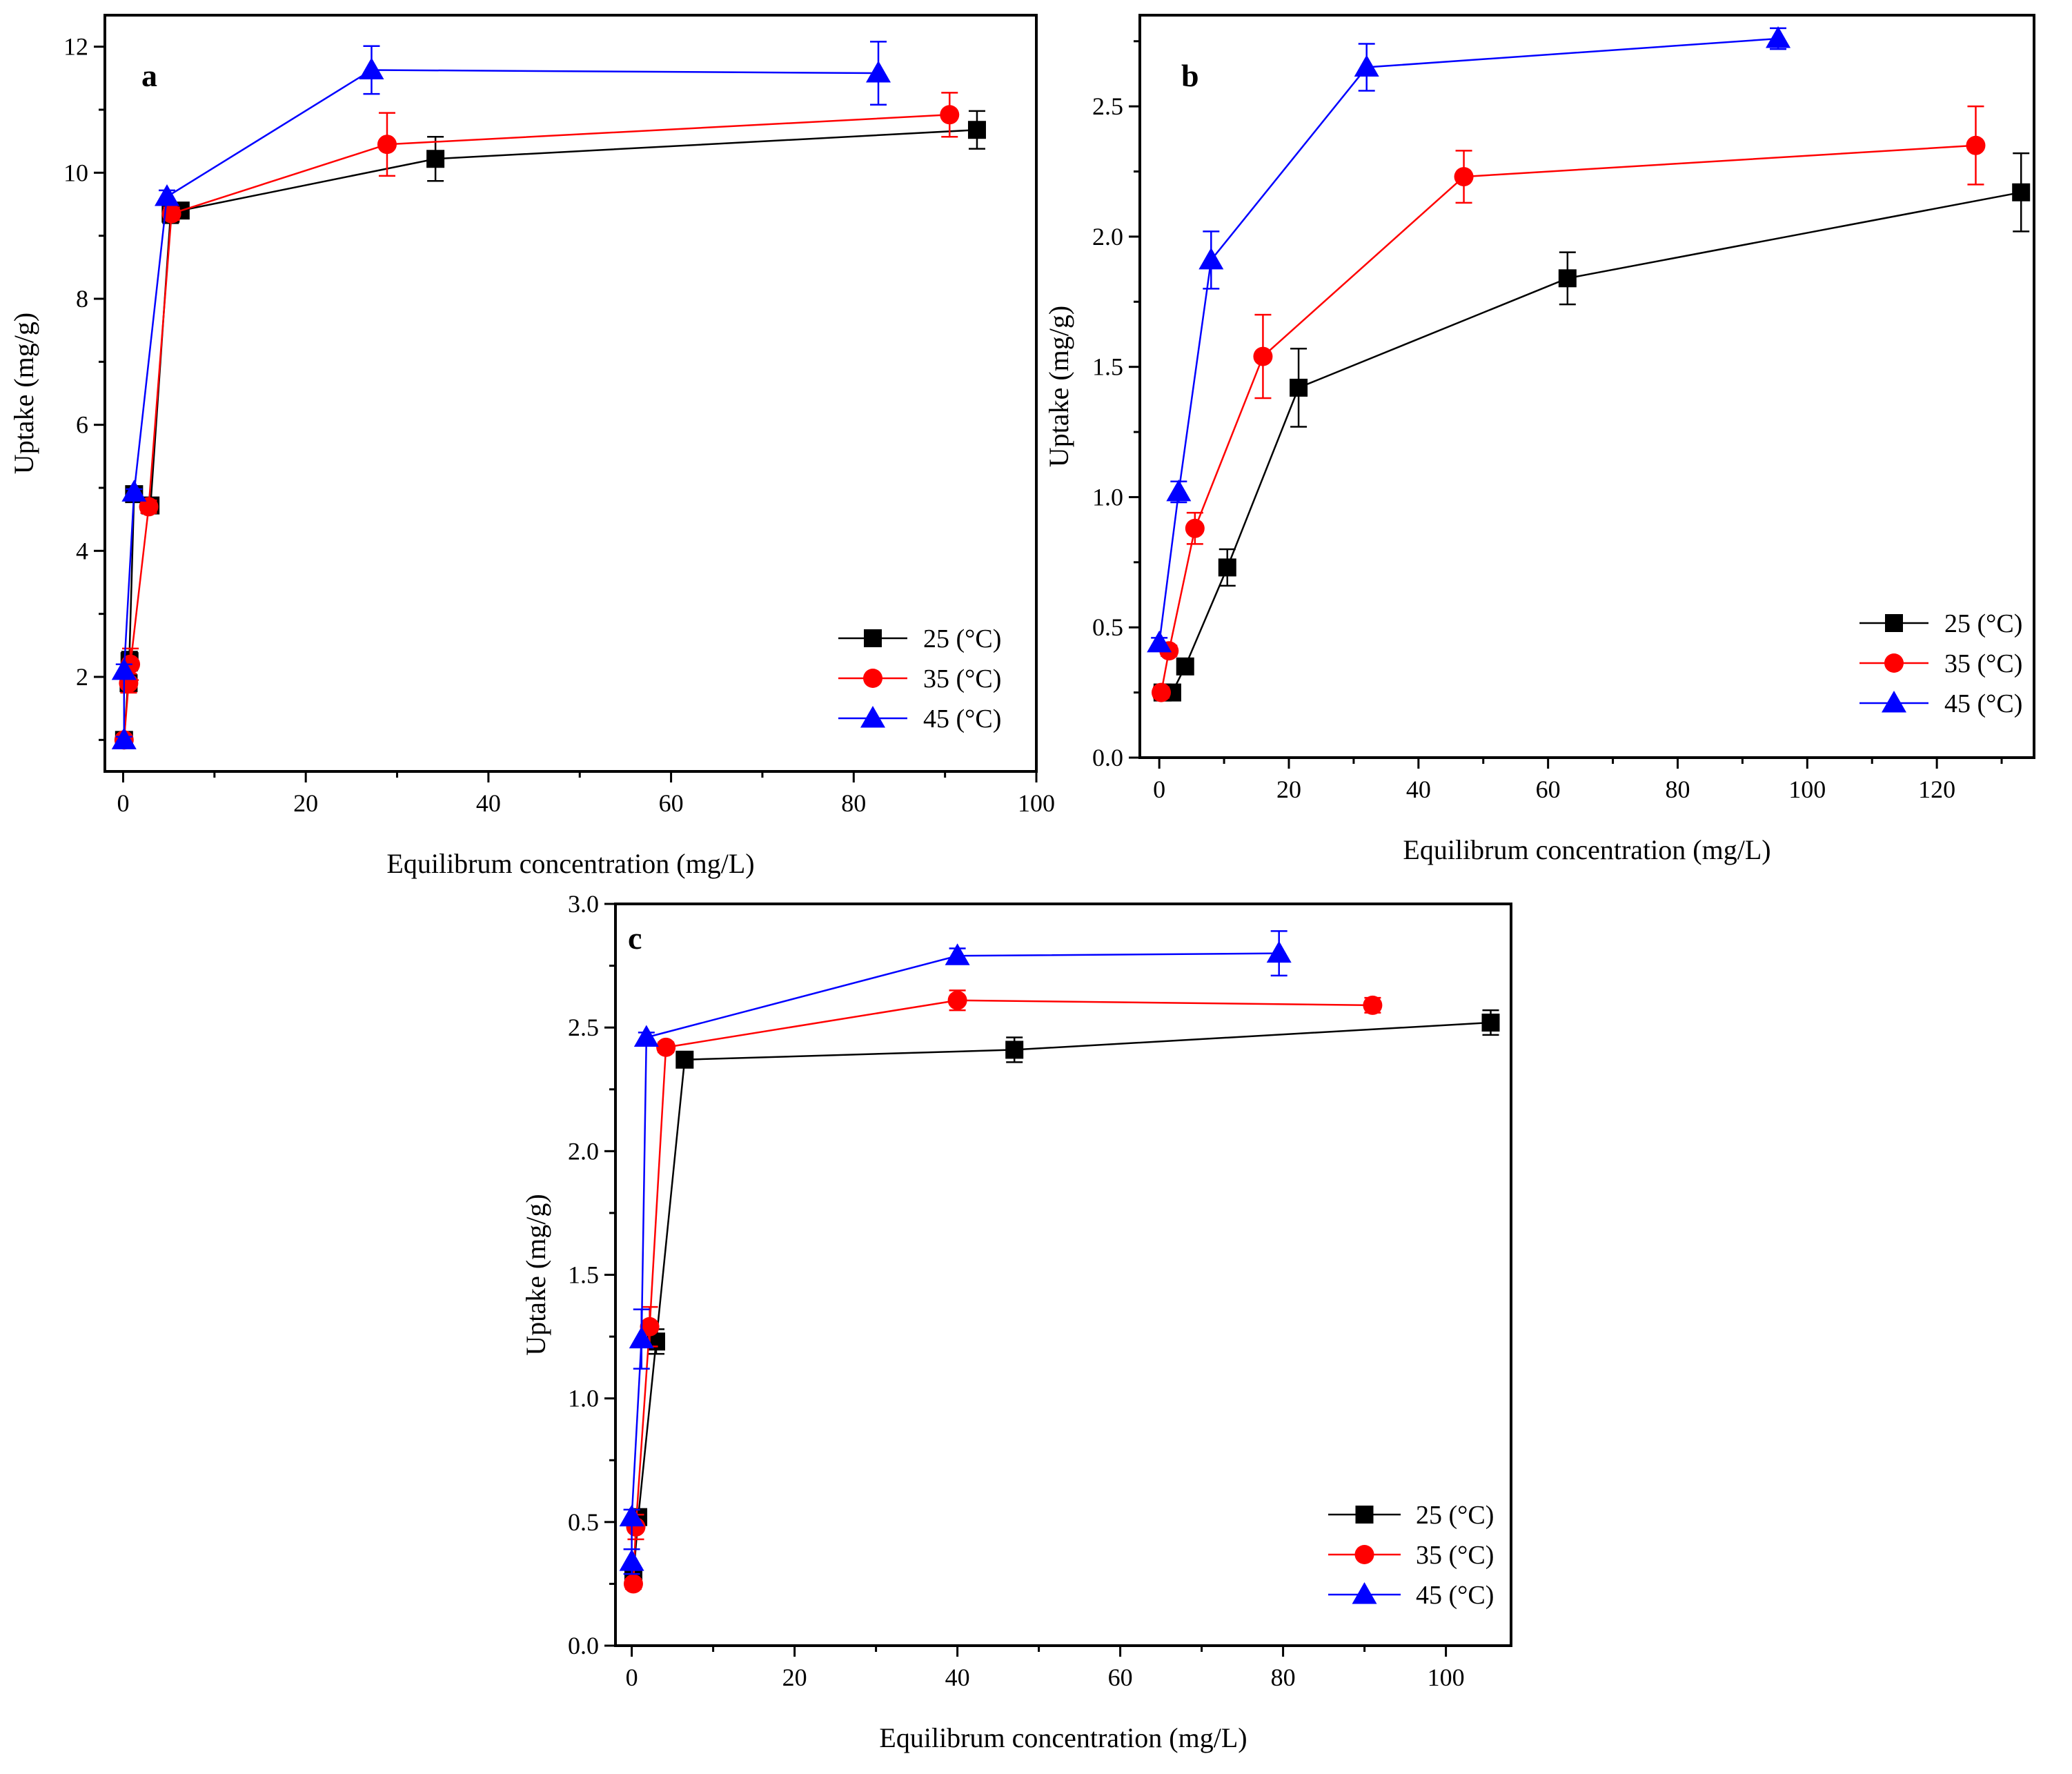 The width and height of the screenshot is (2072, 1774). I want to click on y-tick-label: 3.0, so click(583, 904).